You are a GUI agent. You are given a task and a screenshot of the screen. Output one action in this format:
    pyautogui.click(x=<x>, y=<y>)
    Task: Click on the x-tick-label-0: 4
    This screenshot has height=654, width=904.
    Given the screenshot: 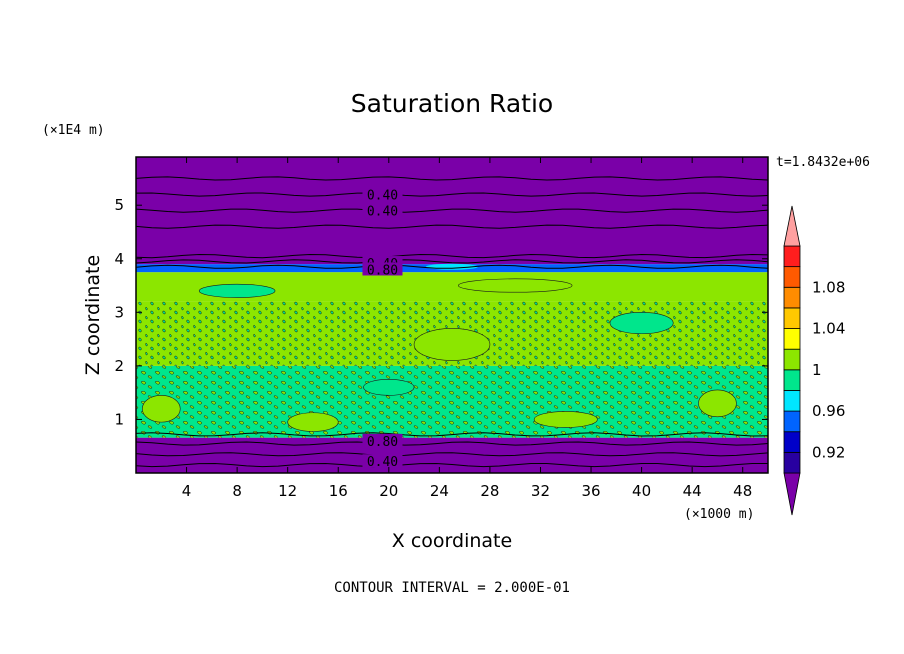 What is the action you would take?
    pyautogui.click(x=187, y=491)
    